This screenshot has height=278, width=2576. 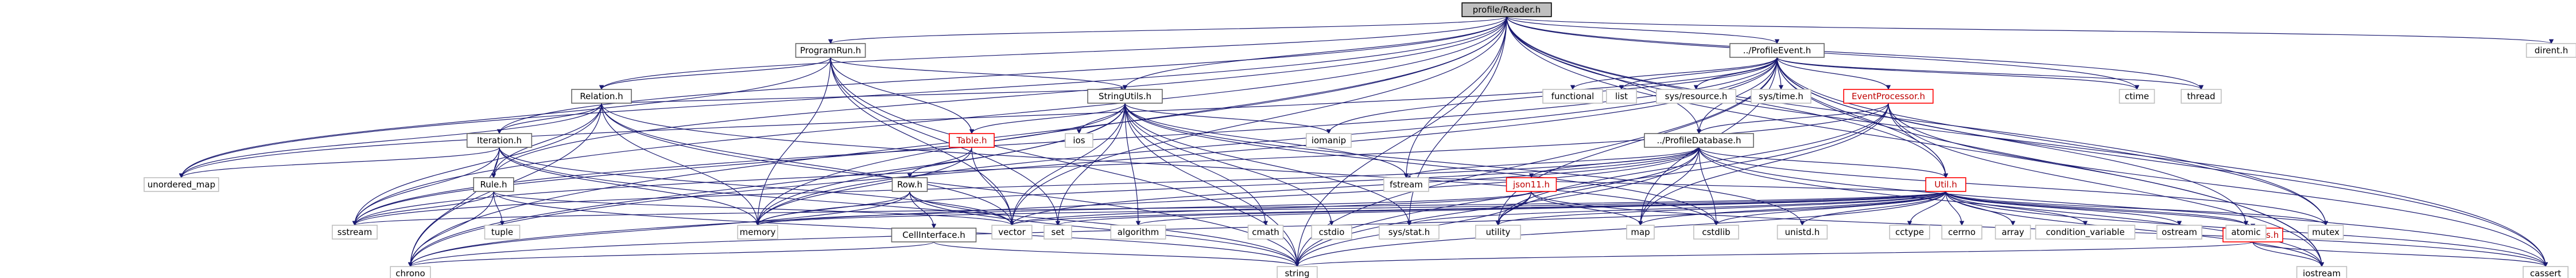 I want to click on node-programrun-h: ProgramRun.h, so click(x=830, y=50).